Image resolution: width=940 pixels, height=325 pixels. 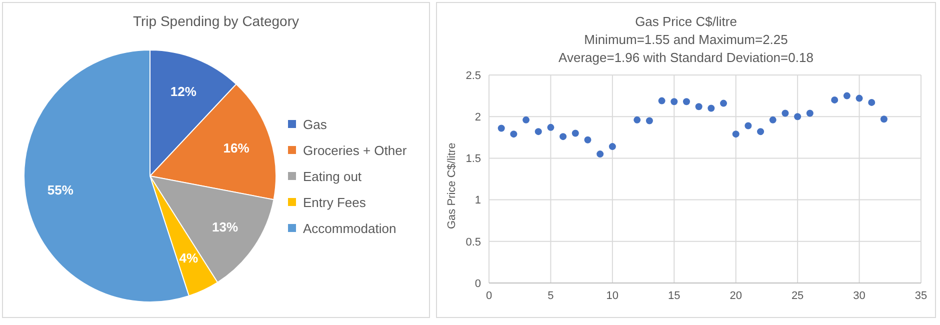 I want to click on chart-title: Trip Spending by Category, so click(x=216, y=21).